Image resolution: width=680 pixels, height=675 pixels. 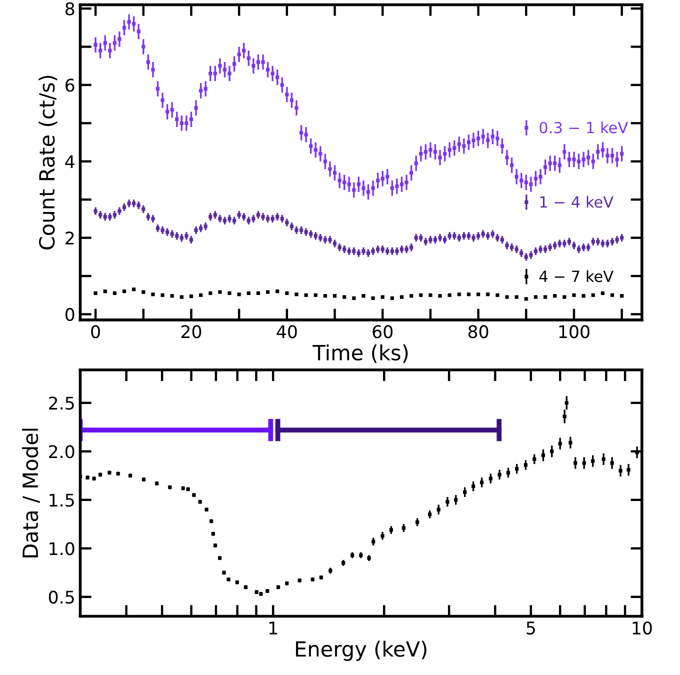 I want to click on y-axis-title: Data / Model, so click(x=31, y=493).